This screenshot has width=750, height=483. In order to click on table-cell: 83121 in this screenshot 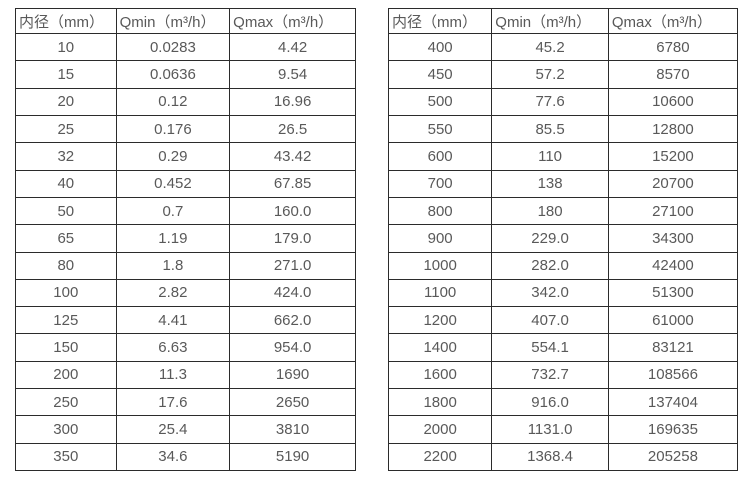, I will do `click(673, 347)`.